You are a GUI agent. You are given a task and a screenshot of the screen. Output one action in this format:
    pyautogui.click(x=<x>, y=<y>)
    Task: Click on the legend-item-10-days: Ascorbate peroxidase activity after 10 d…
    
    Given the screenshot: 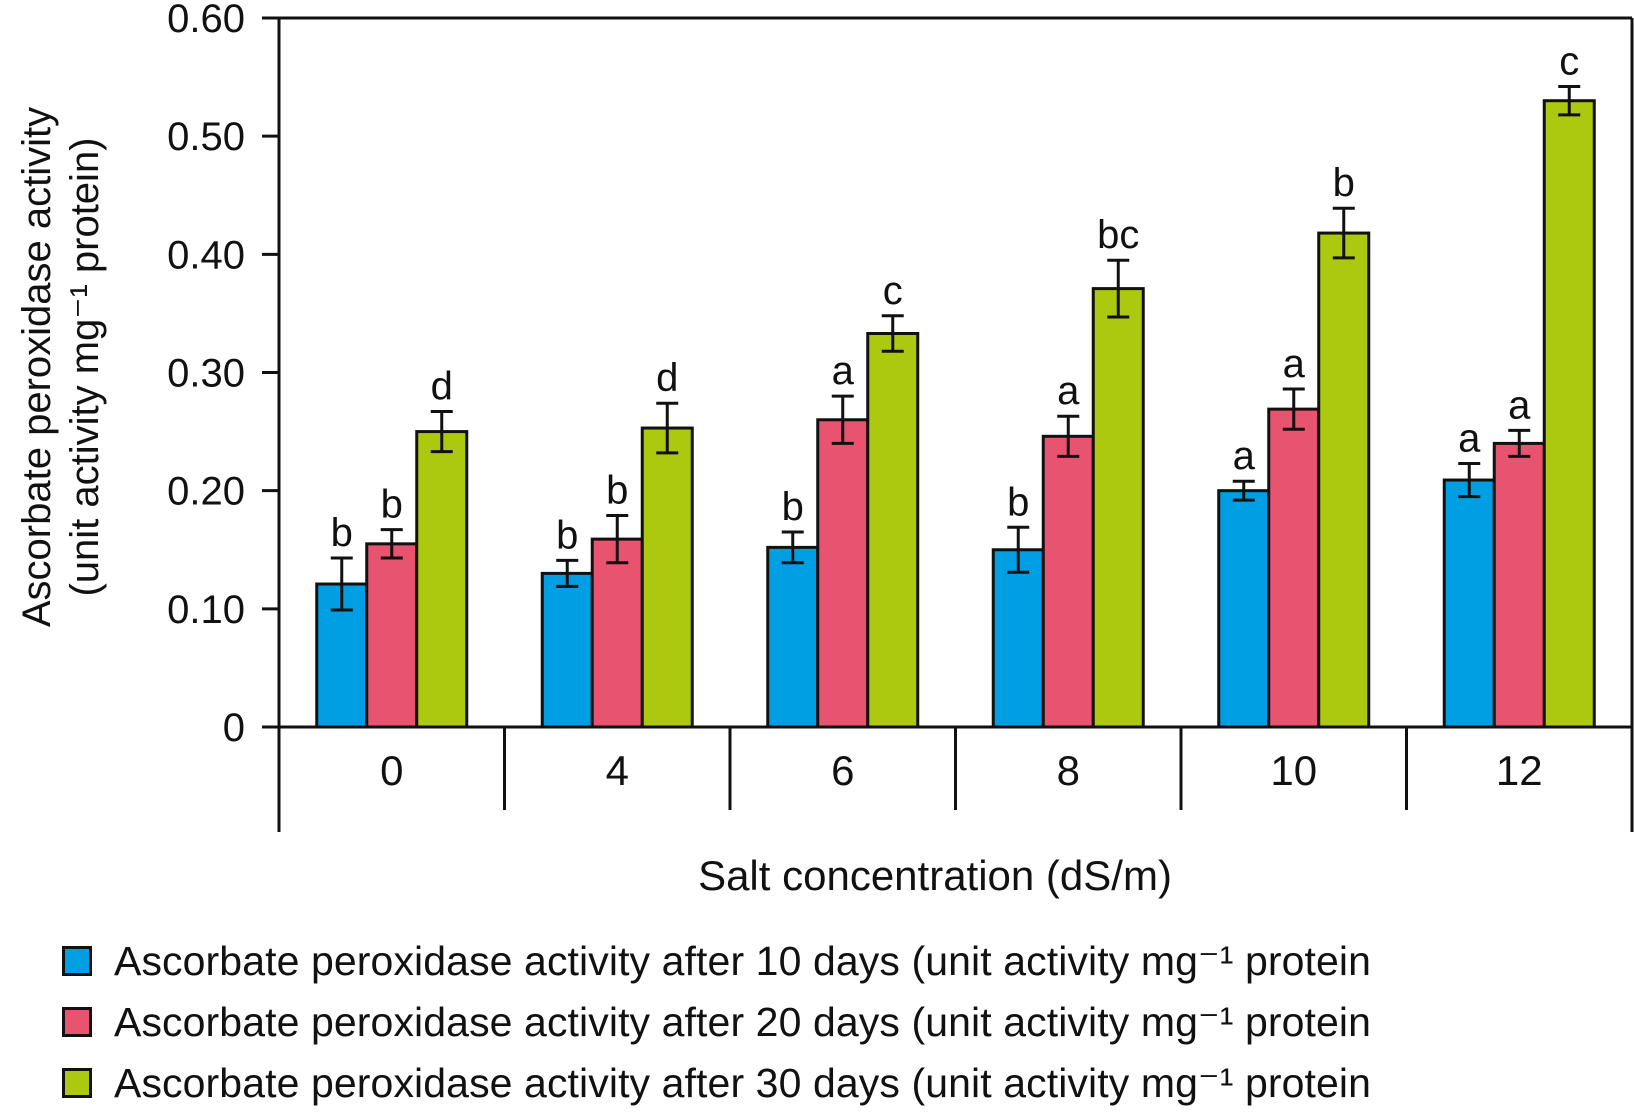 What is the action you would take?
    pyautogui.click(x=716, y=960)
    